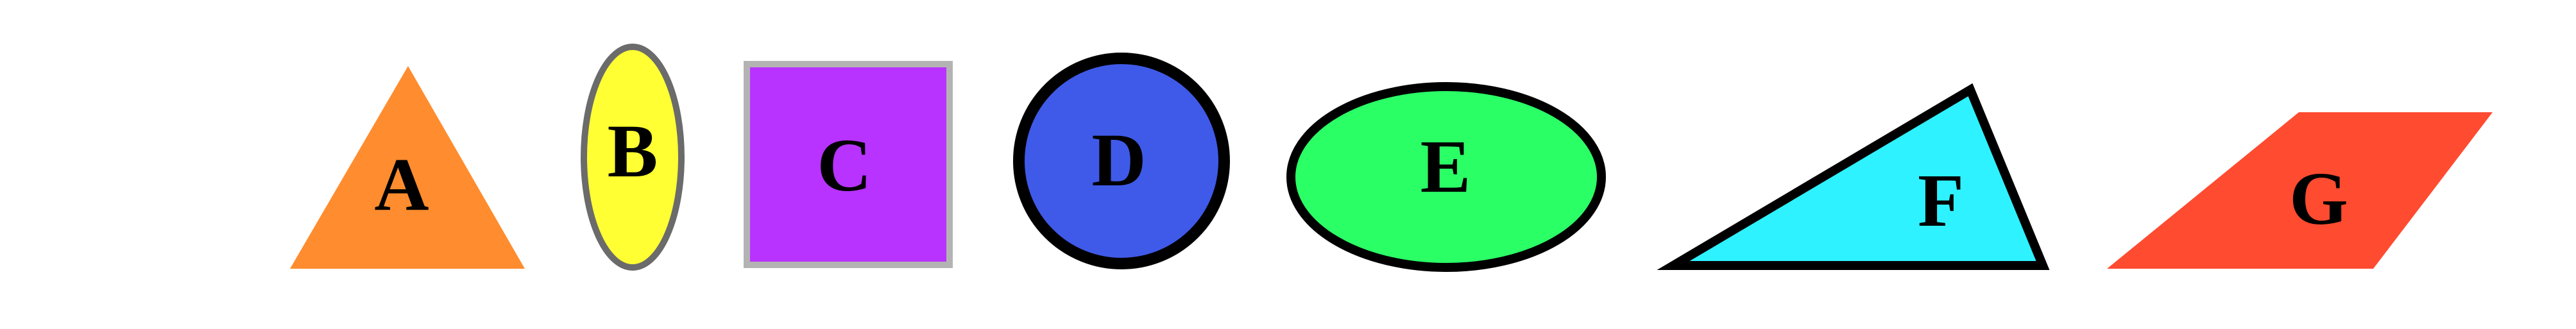  I want to click on shape-a-group: A, so click(407, 168).